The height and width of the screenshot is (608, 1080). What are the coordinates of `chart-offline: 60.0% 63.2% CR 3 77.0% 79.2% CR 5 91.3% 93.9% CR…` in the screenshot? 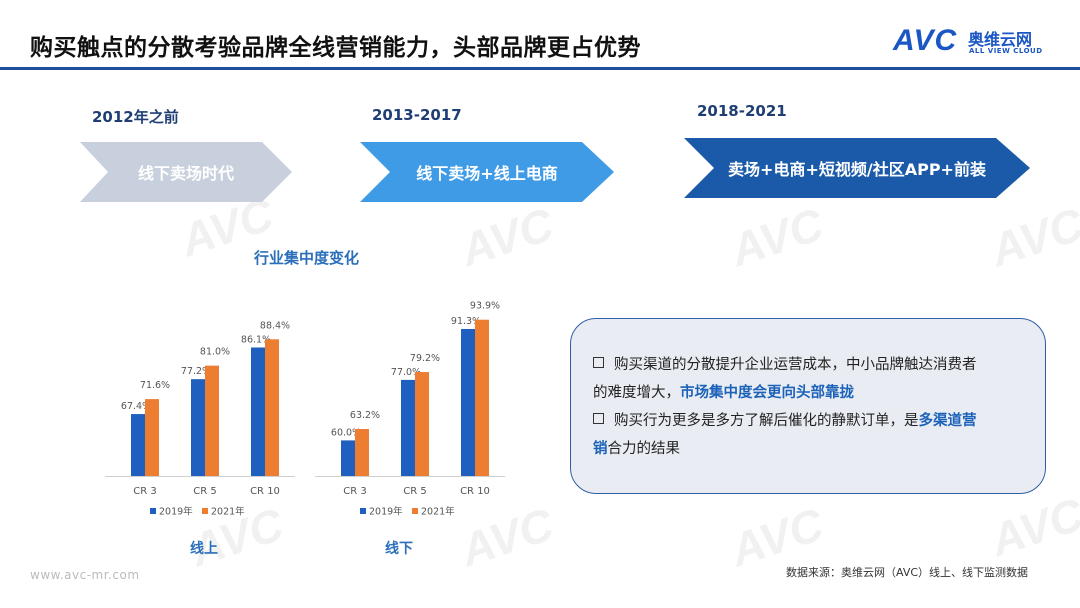 It's located at (410, 409).